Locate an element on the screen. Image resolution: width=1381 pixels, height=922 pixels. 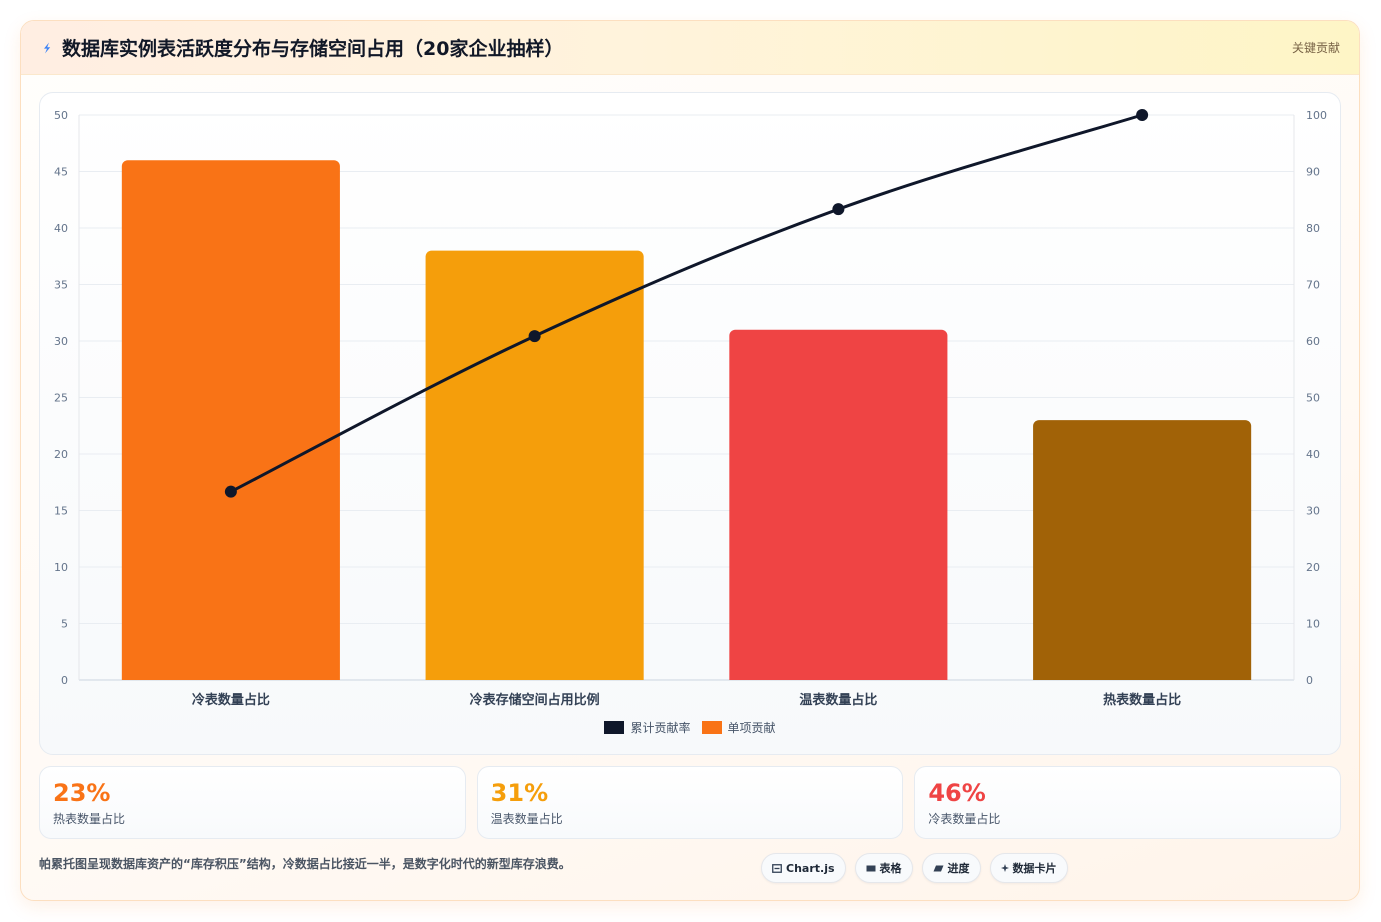
tag-label: 进度 is located at coordinates (958, 868).